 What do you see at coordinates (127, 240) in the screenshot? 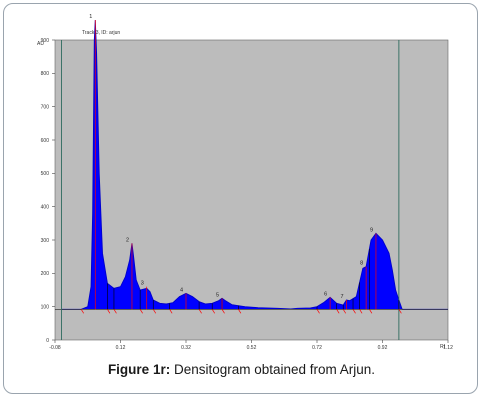
I see `peak-label: 2` at bounding box center [127, 240].